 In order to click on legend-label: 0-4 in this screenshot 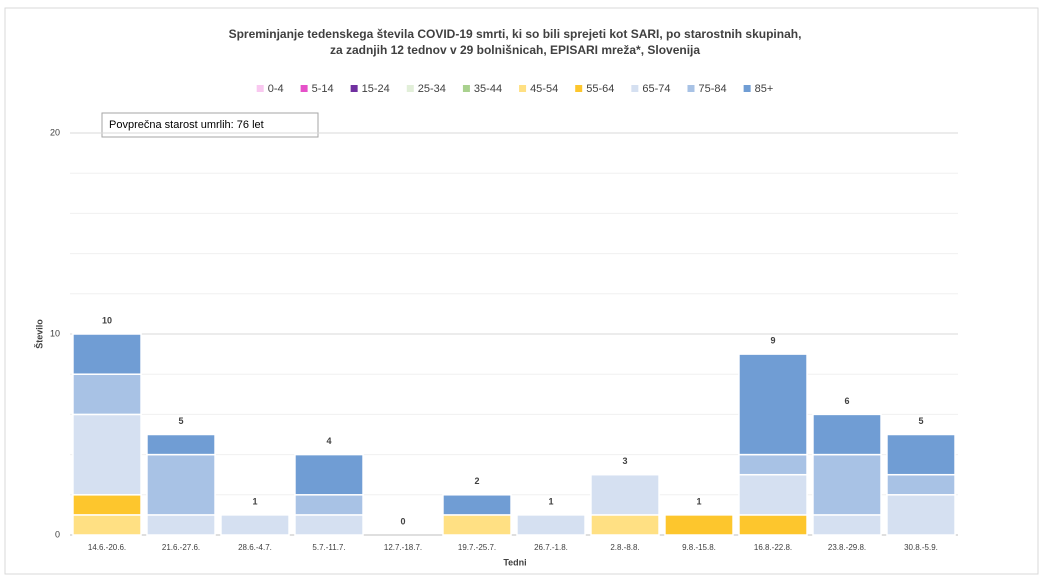, I will do `click(276, 89)`.